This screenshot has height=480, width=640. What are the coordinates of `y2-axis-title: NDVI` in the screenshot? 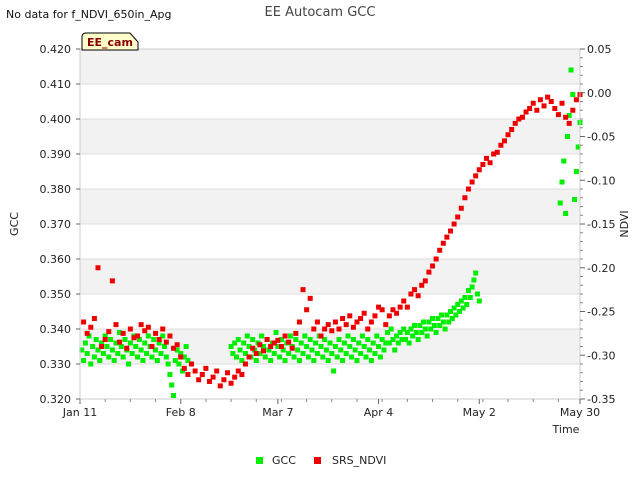 It's located at (624, 223).